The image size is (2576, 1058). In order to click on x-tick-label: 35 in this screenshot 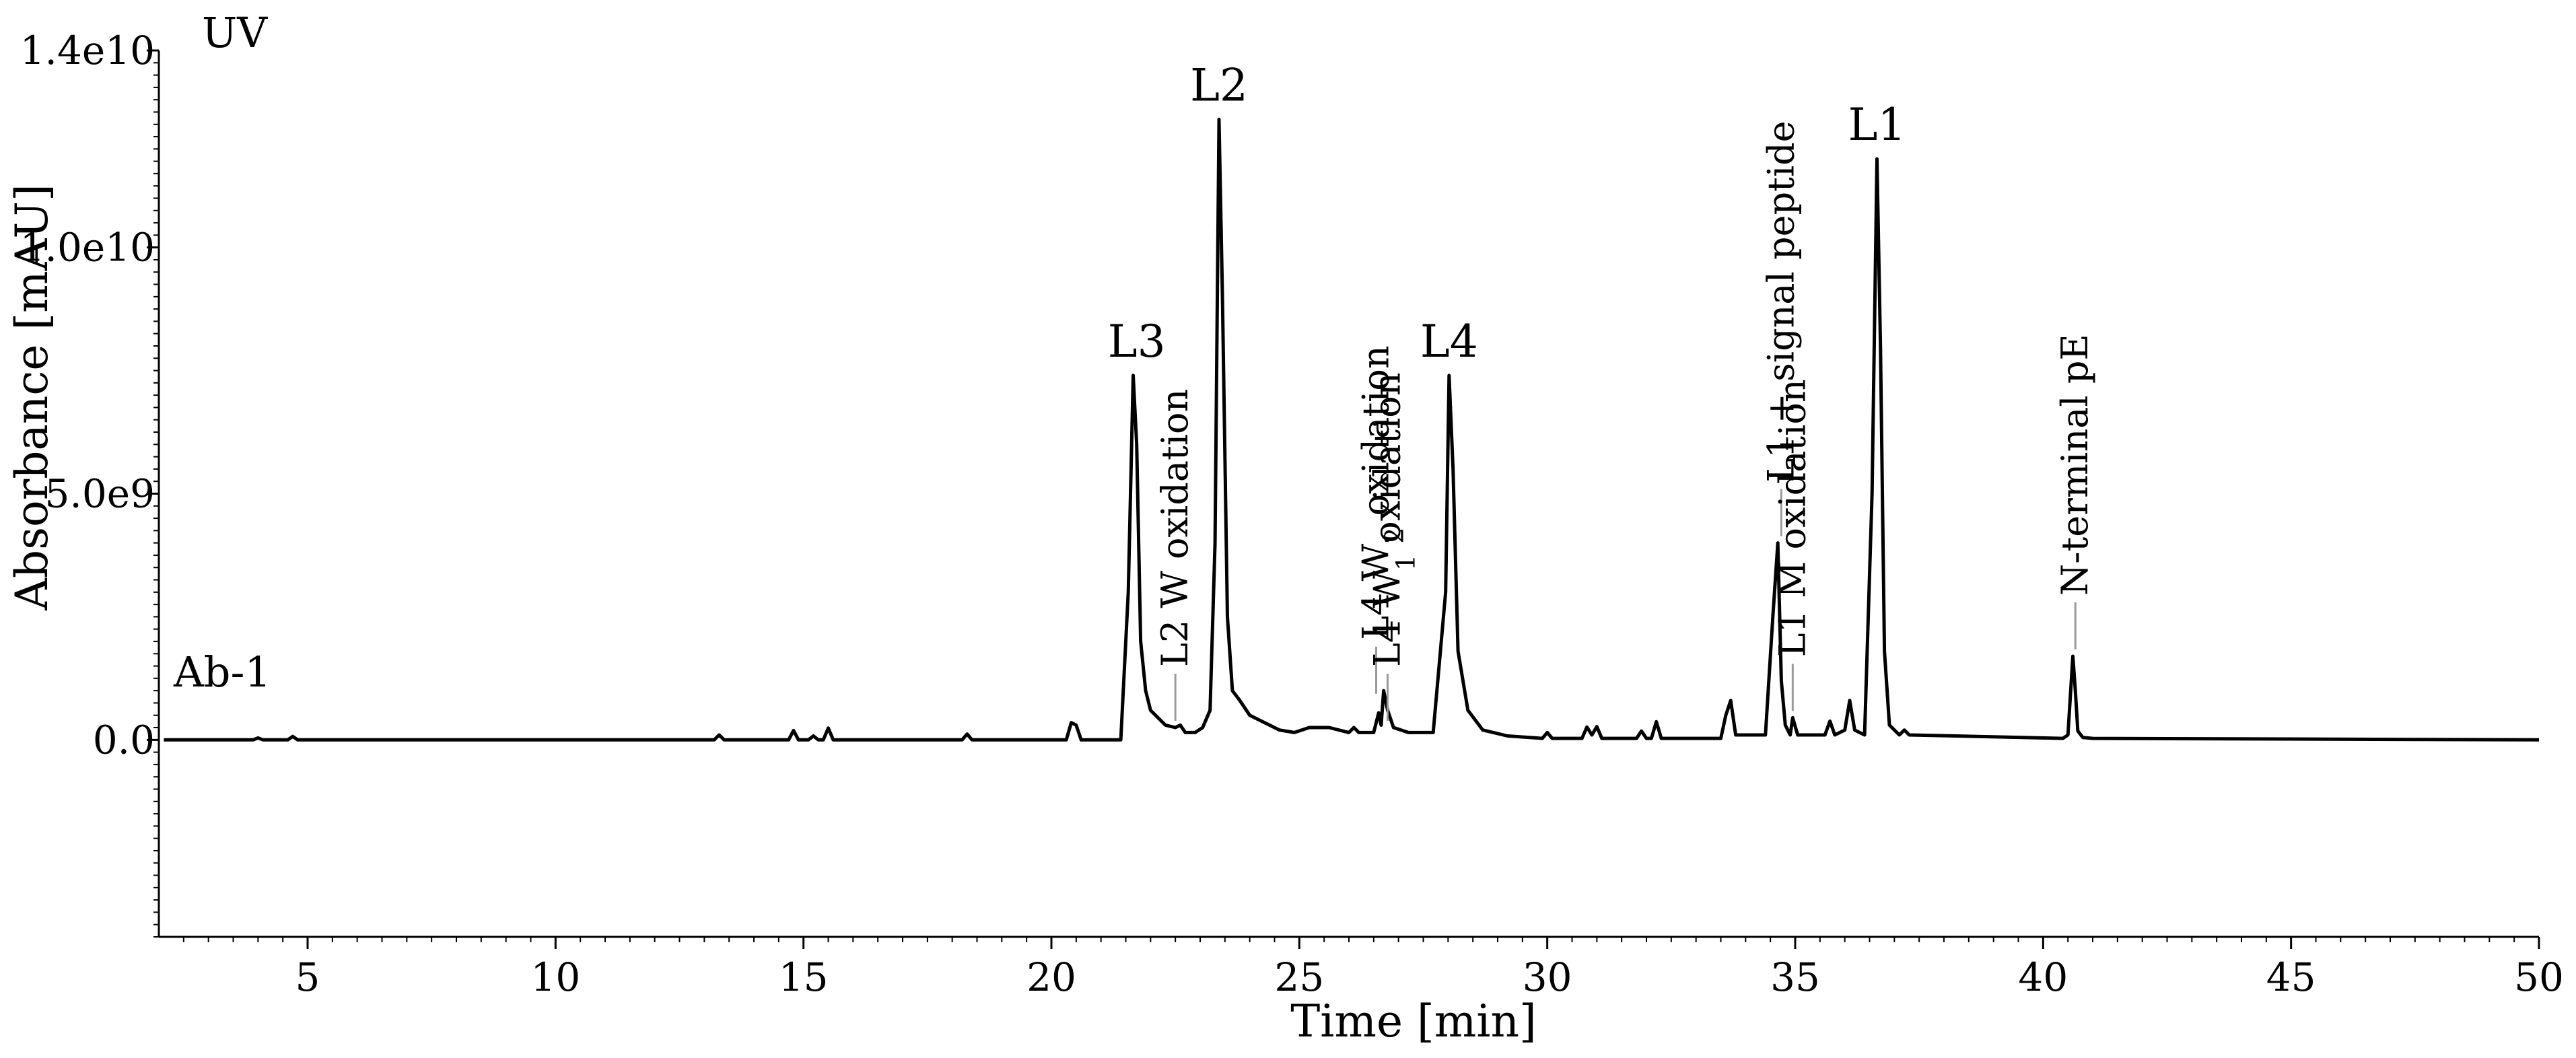, I will do `click(1795, 977)`.